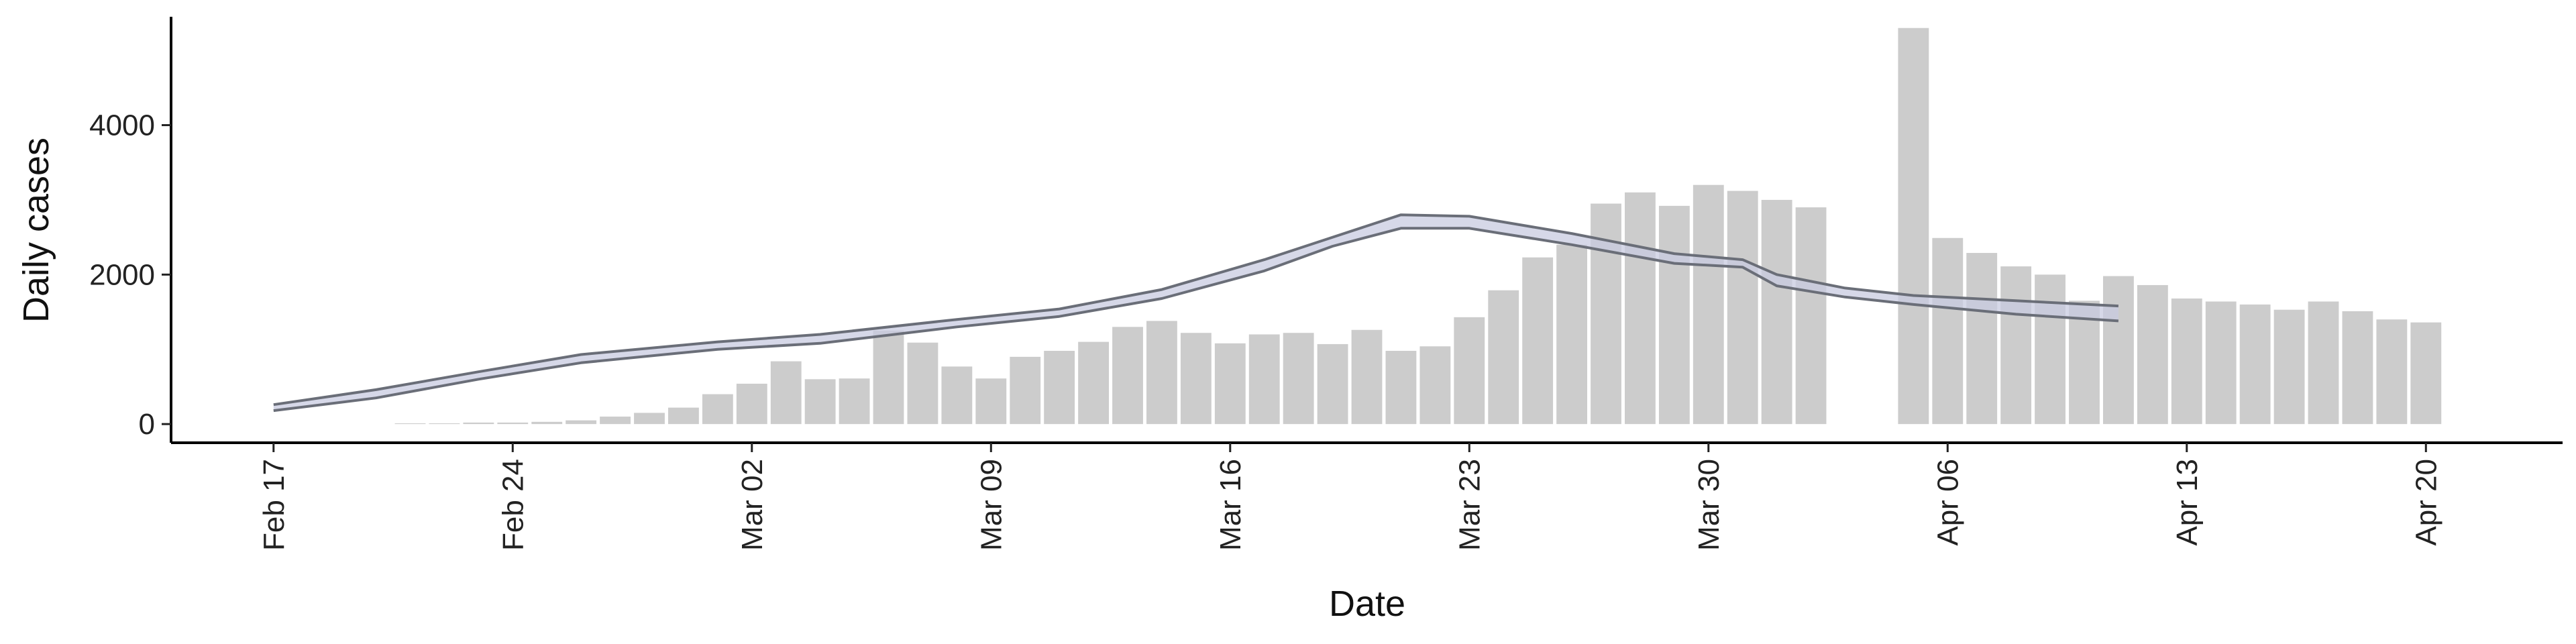  What do you see at coordinates (122, 274) in the screenshot?
I see `y-tick-label: 2000` at bounding box center [122, 274].